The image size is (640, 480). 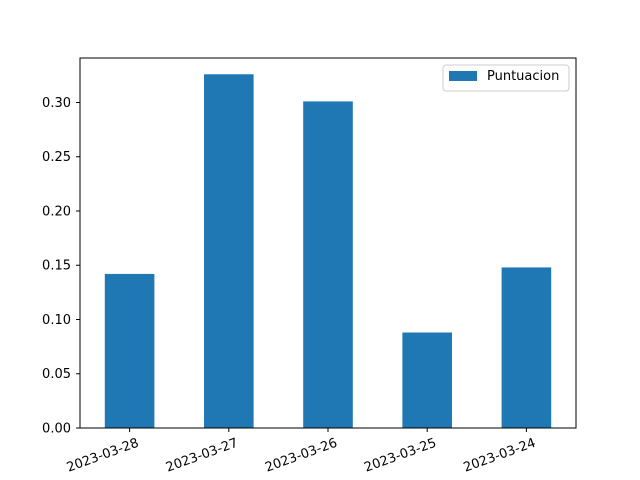 What do you see at coordinates (56, 266) in the screenshot?
I see `y-tick-label: 0.15` at bounding box center [56, 266].